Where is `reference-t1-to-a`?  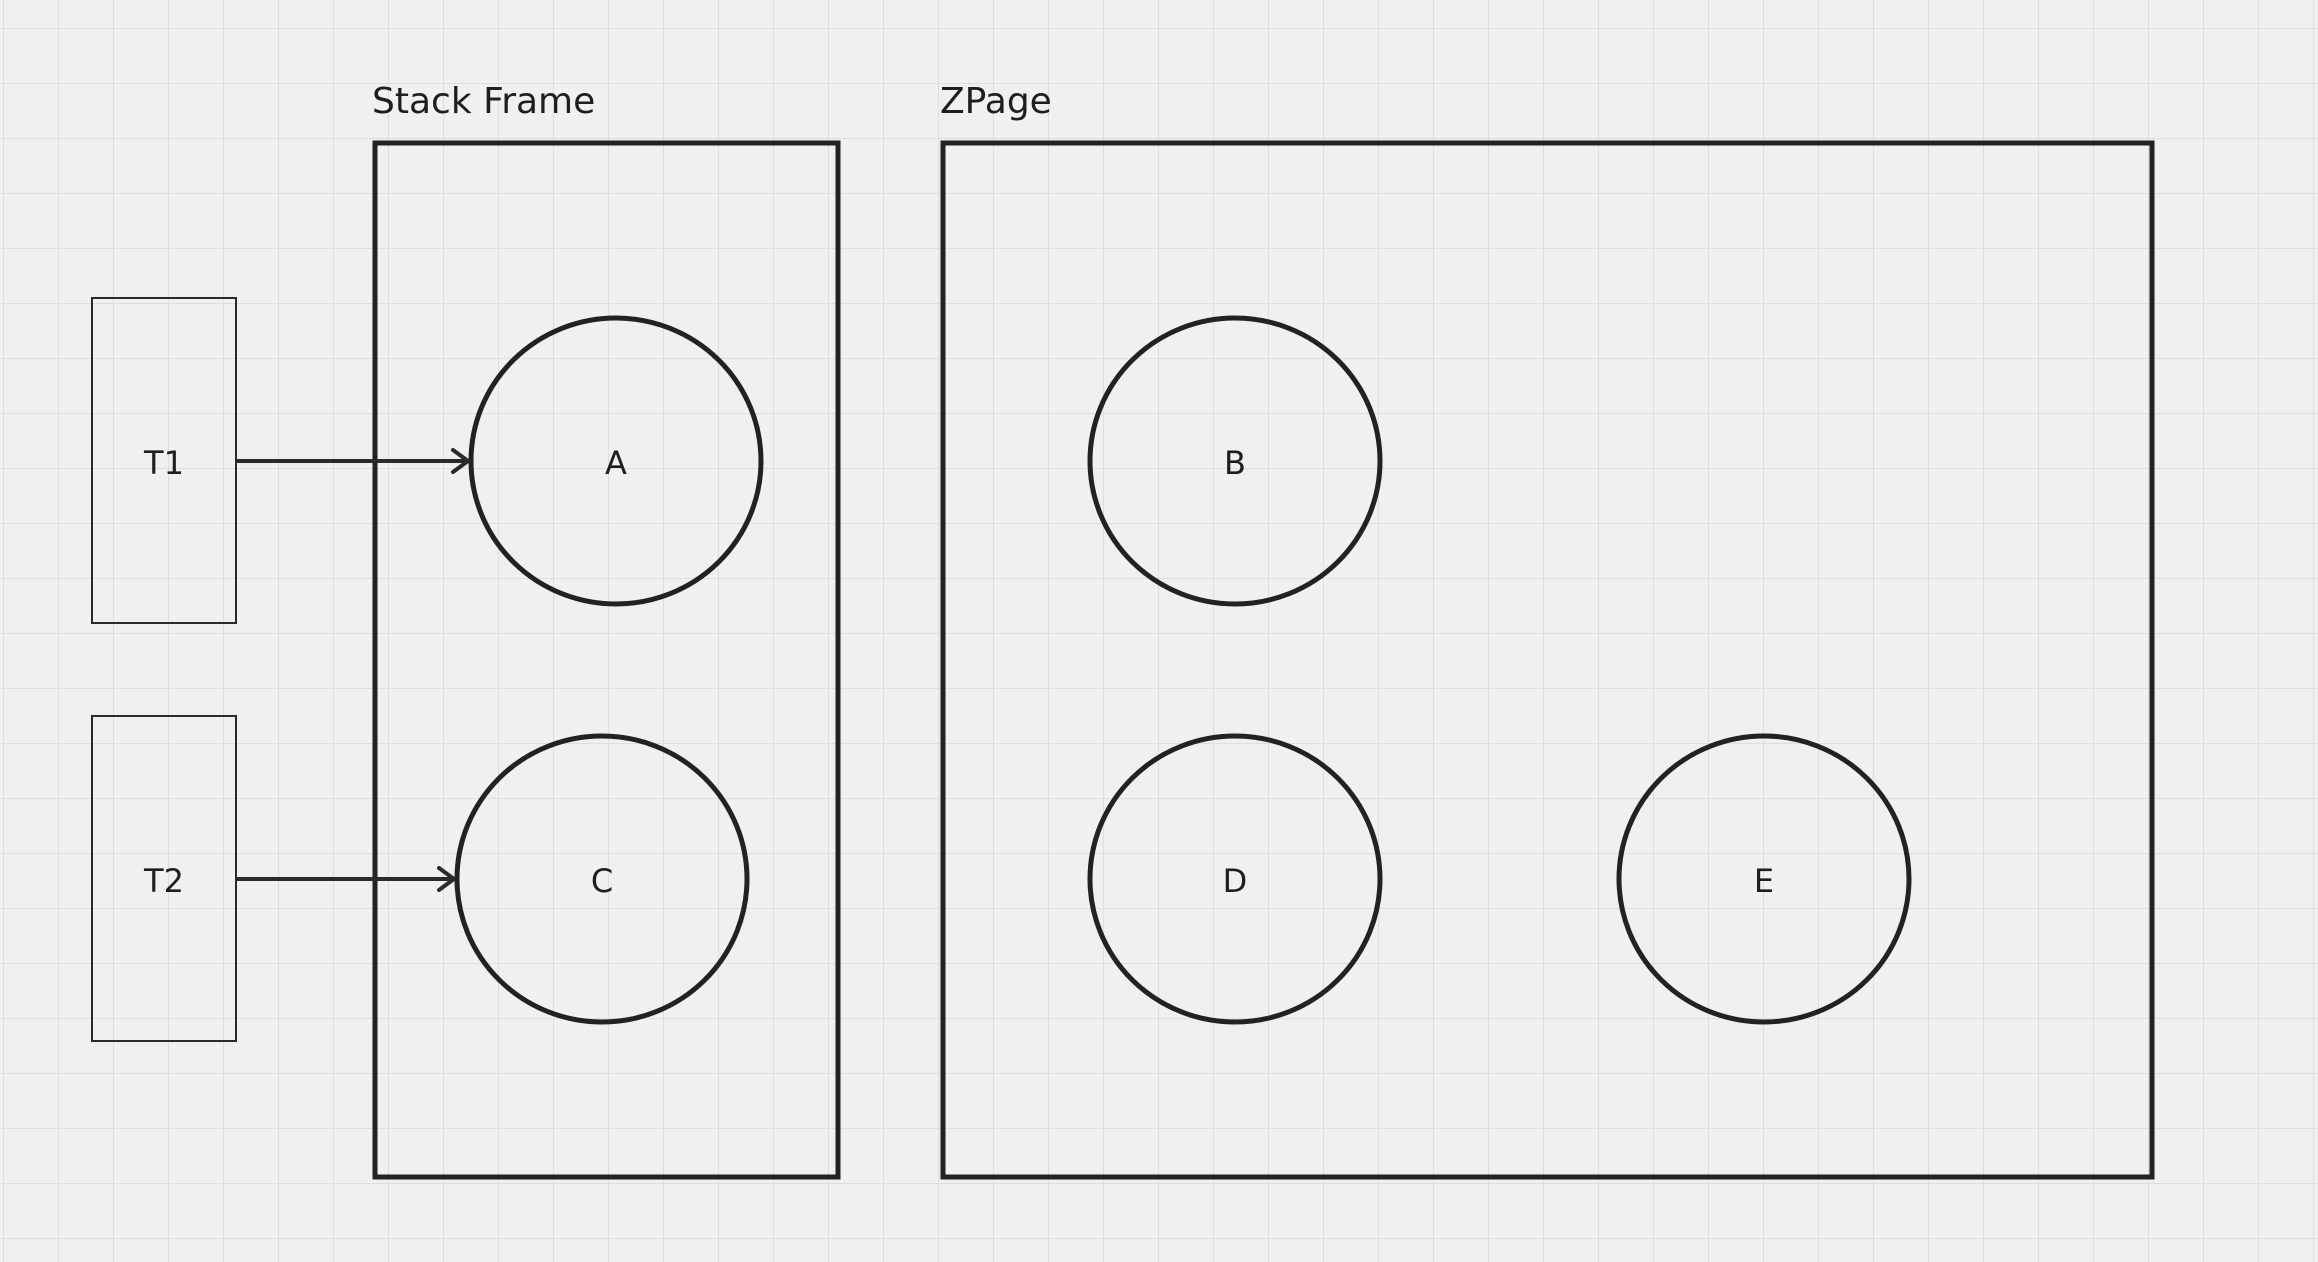
reference-t1-to-a is located at coordinates (353, 461).